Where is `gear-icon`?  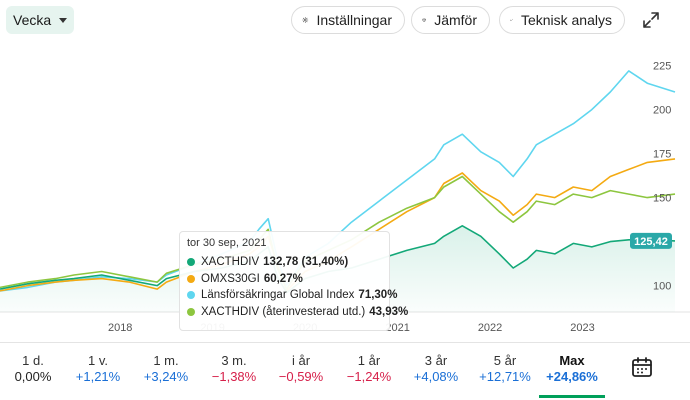
gear-icon is located at coordinates (305, 20).